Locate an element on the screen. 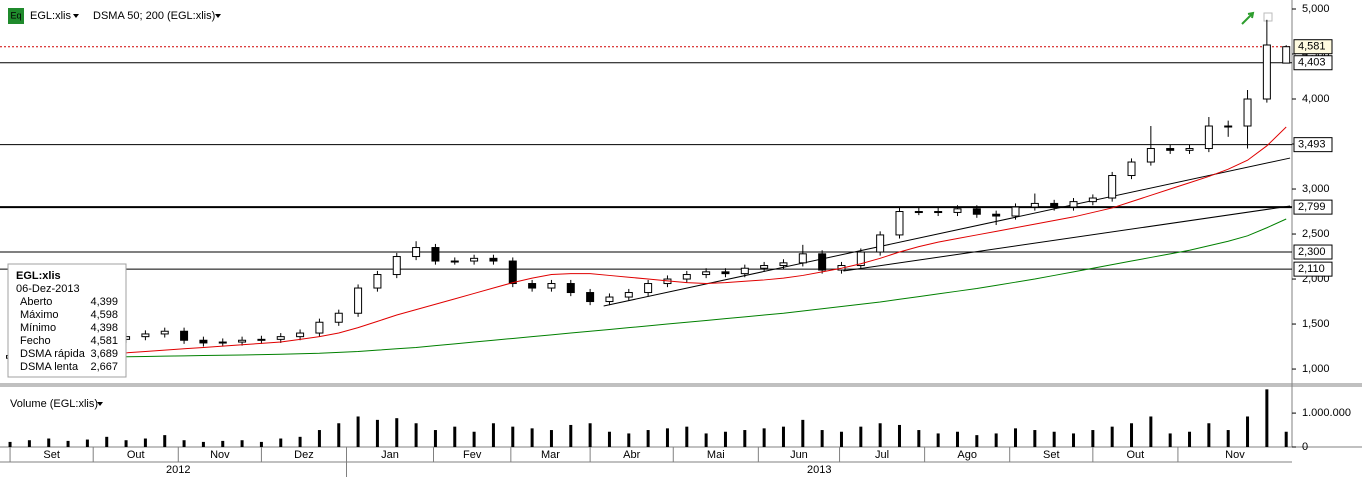 The image size is (1362, 482). trend-icon is located at coordinates (1248, 18).